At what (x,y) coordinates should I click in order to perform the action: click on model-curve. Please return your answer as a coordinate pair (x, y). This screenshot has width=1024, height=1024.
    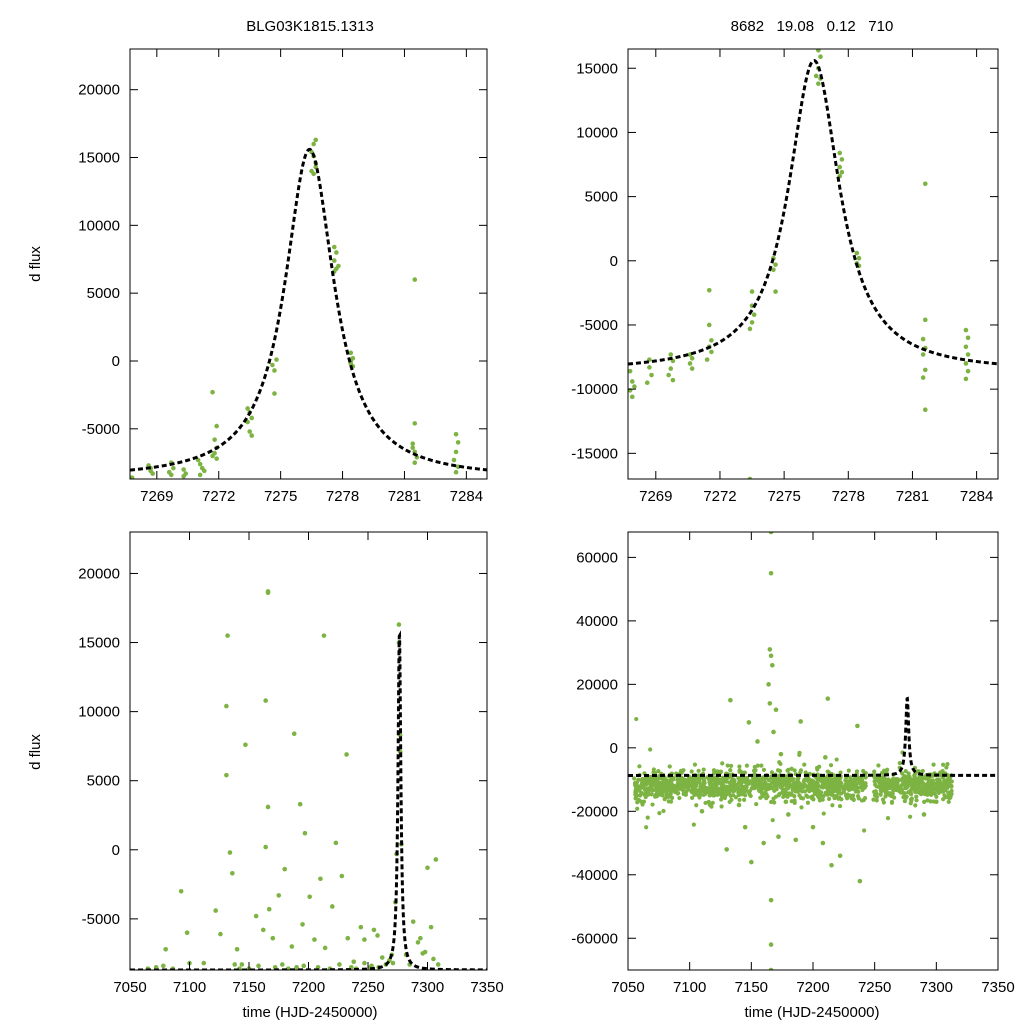
    Looking at the image, I should click on (308, 800).